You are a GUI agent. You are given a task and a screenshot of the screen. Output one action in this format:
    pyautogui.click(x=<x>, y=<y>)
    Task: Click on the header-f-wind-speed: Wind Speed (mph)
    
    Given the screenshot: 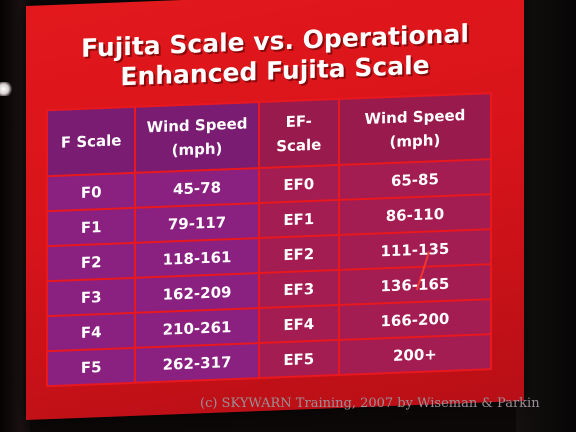 What is the action you would take?
    pyautogui.click(x=197, y=137)
    